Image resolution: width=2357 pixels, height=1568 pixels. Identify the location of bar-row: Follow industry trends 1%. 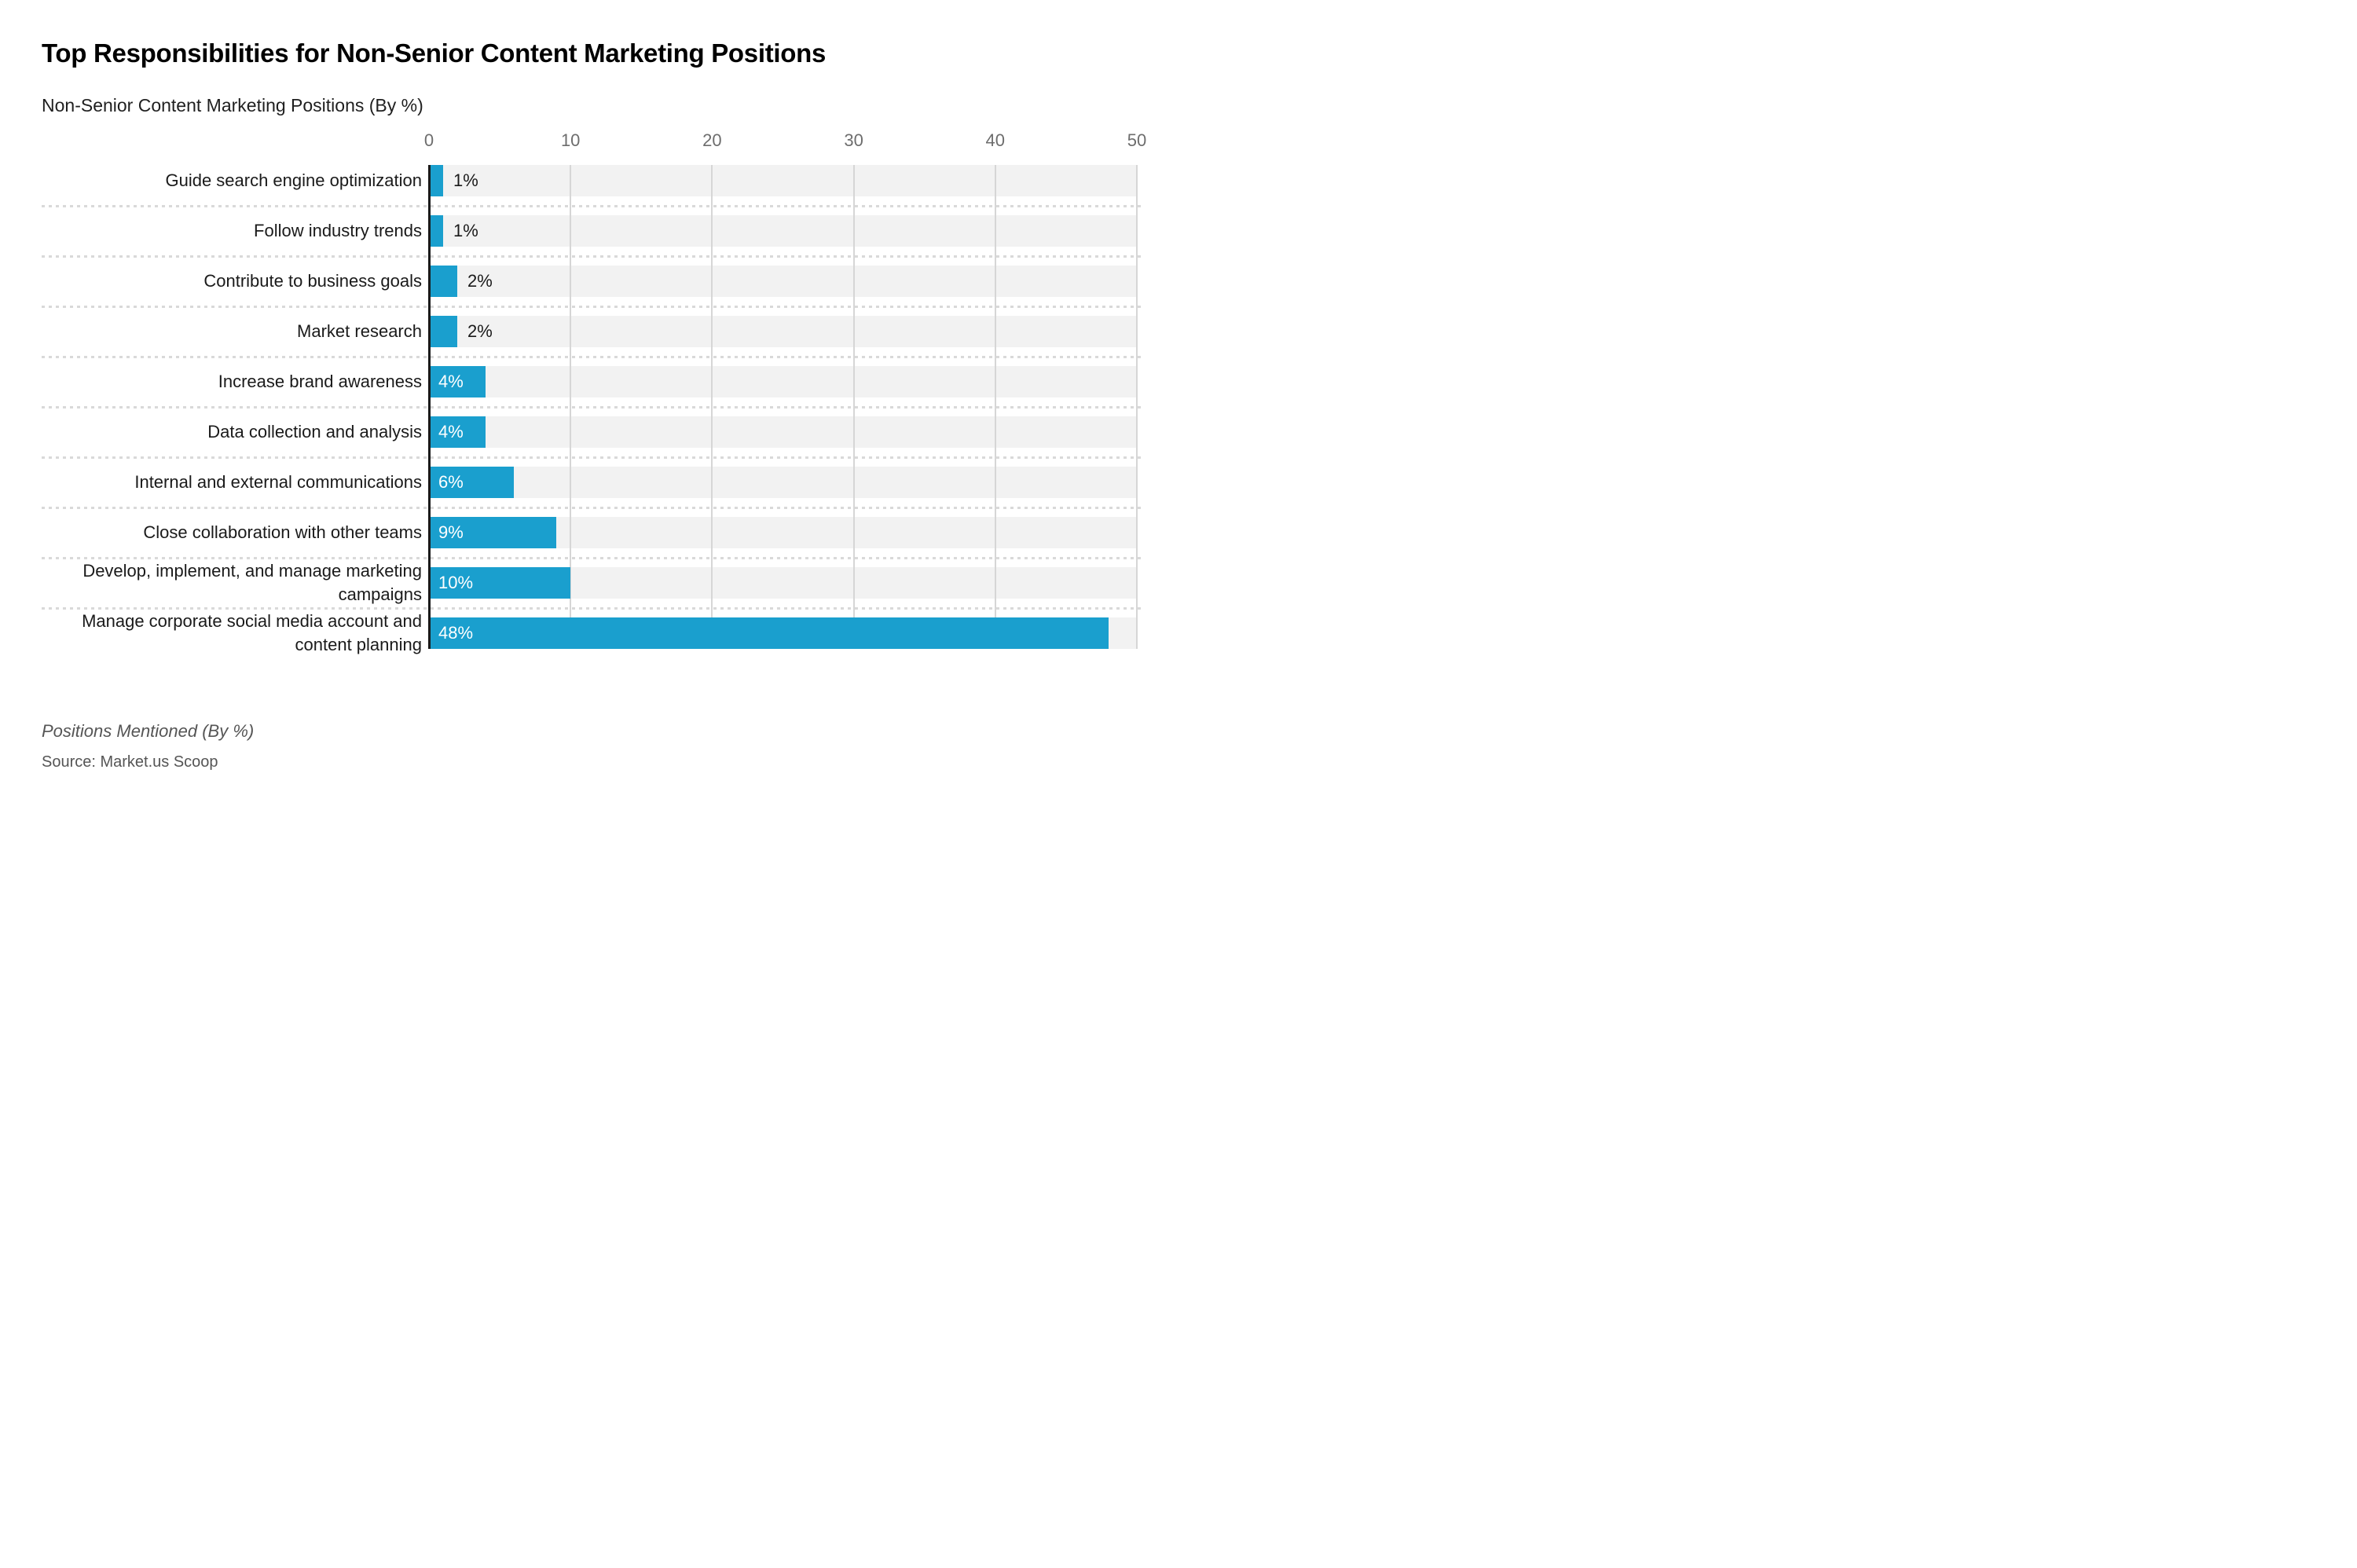
(589, 232).